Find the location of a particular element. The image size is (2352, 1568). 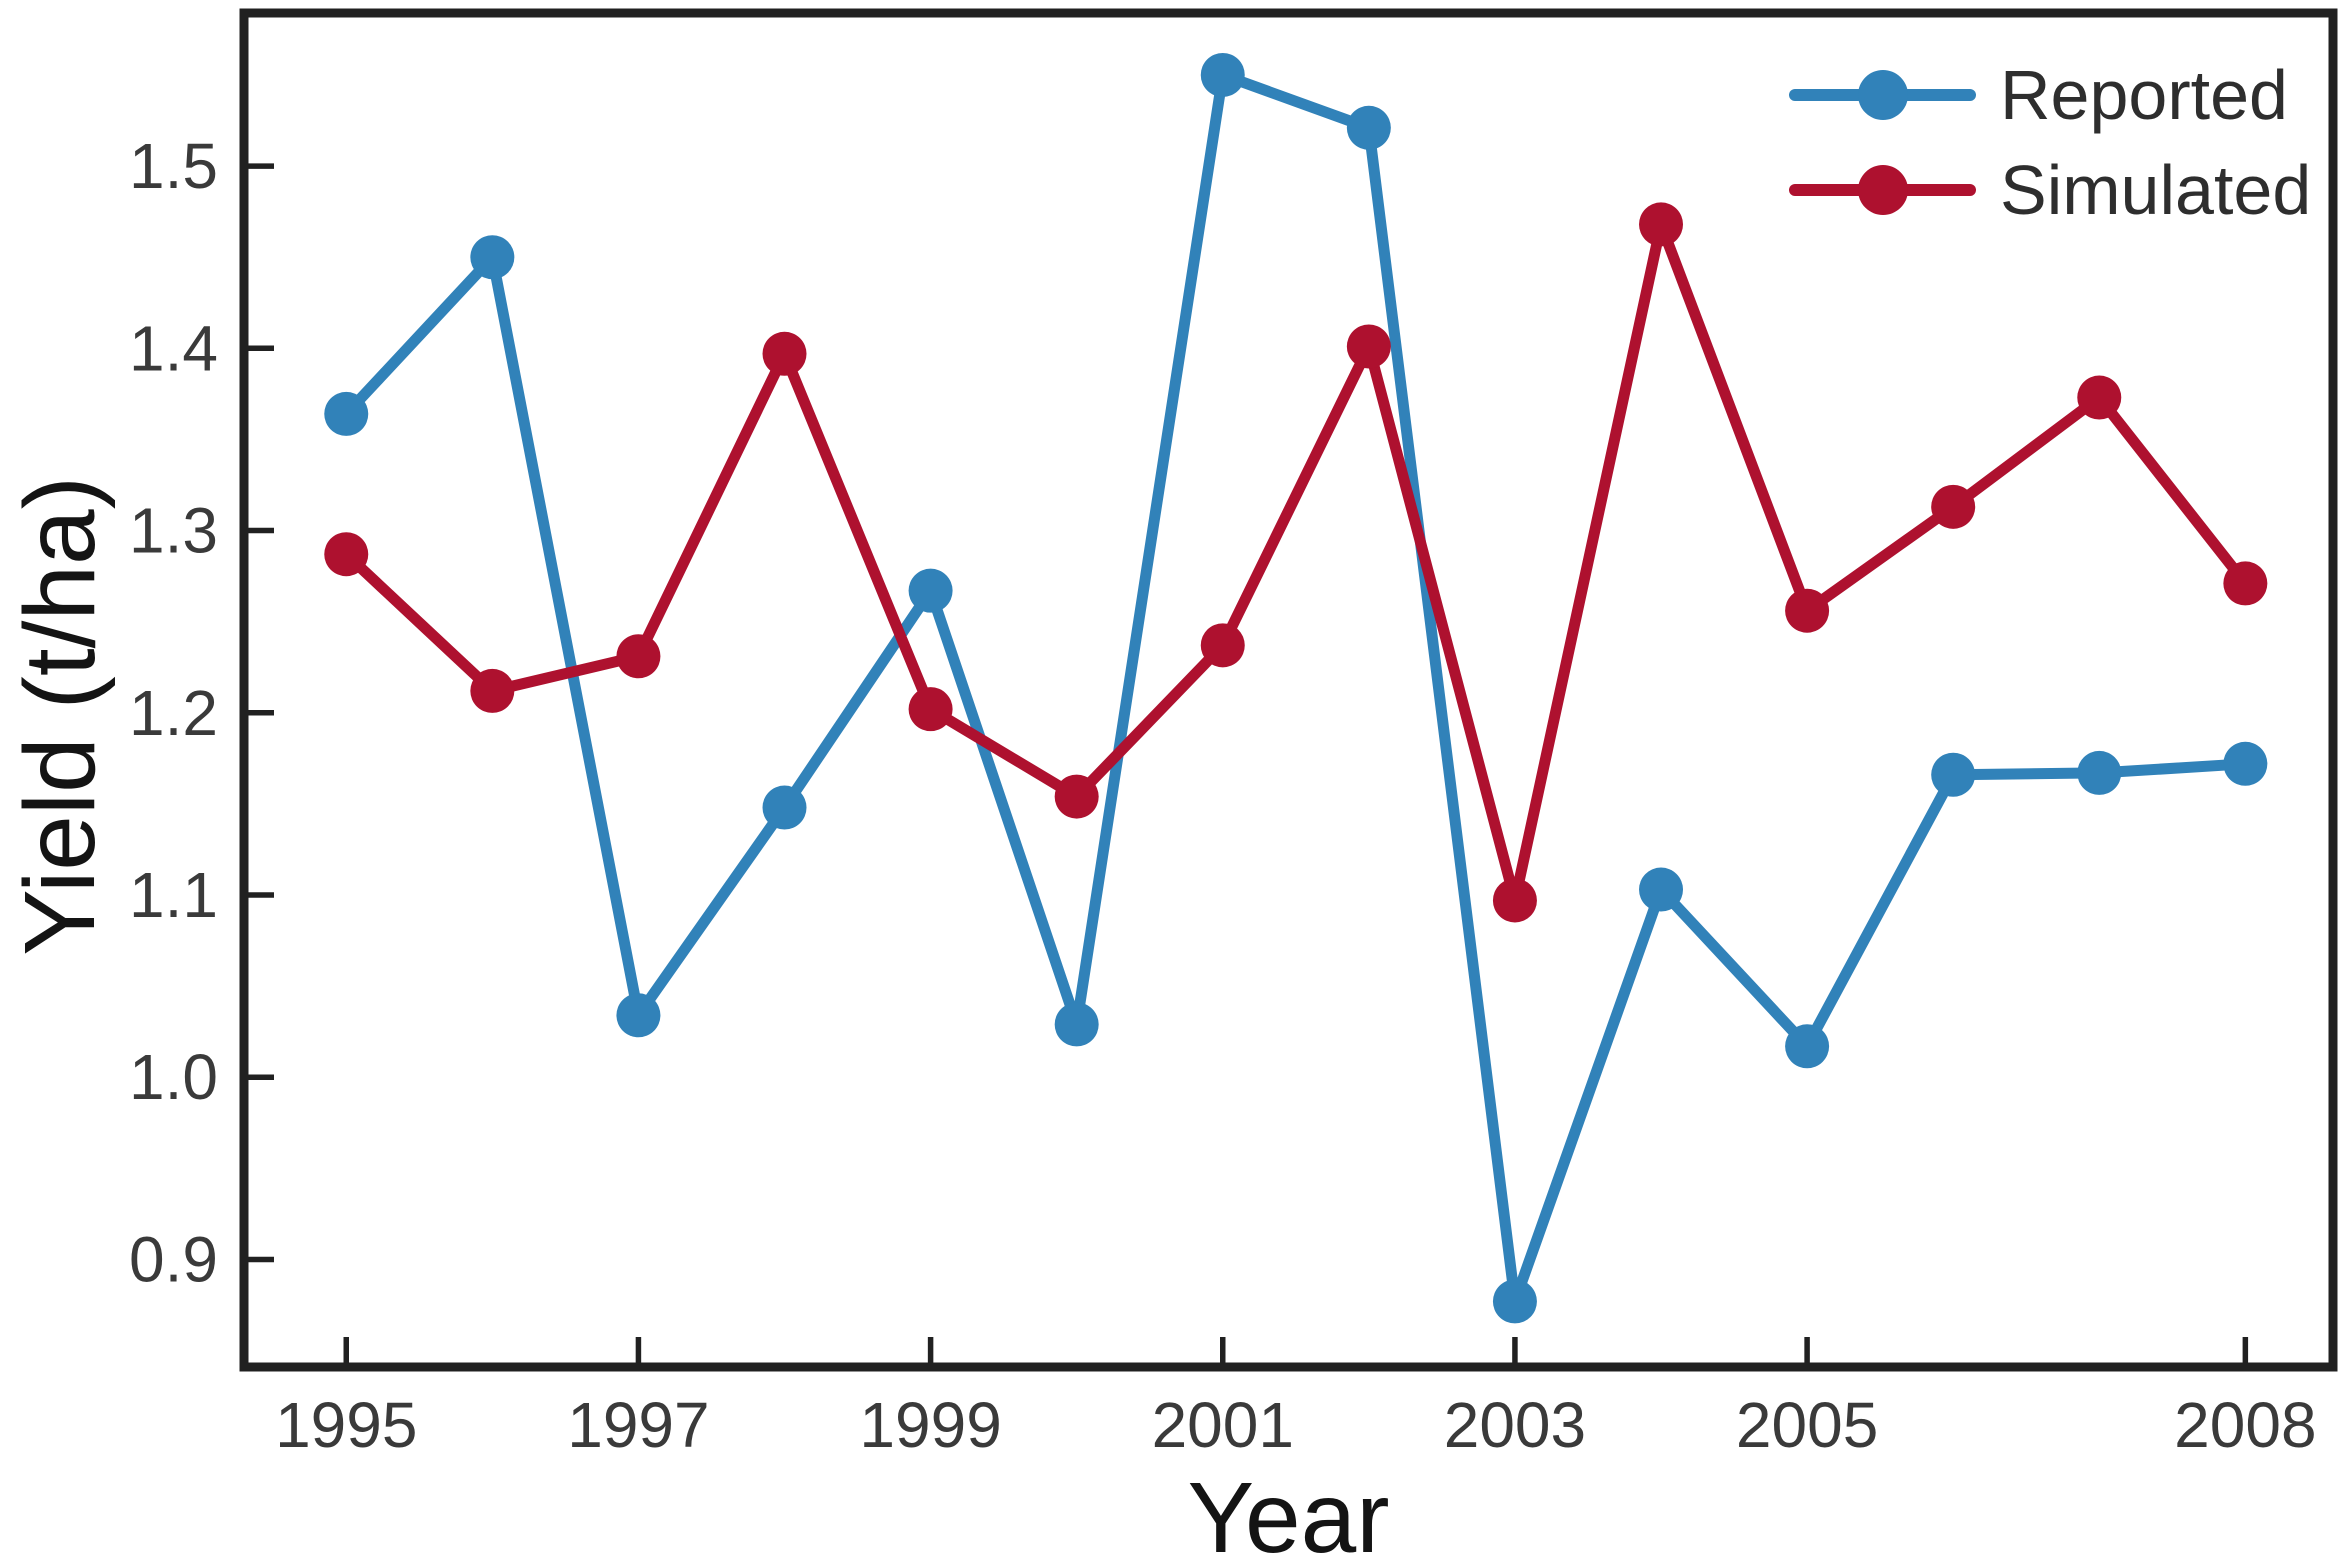

x-tick-label: 1995 is located at coordinates (346, 1425).